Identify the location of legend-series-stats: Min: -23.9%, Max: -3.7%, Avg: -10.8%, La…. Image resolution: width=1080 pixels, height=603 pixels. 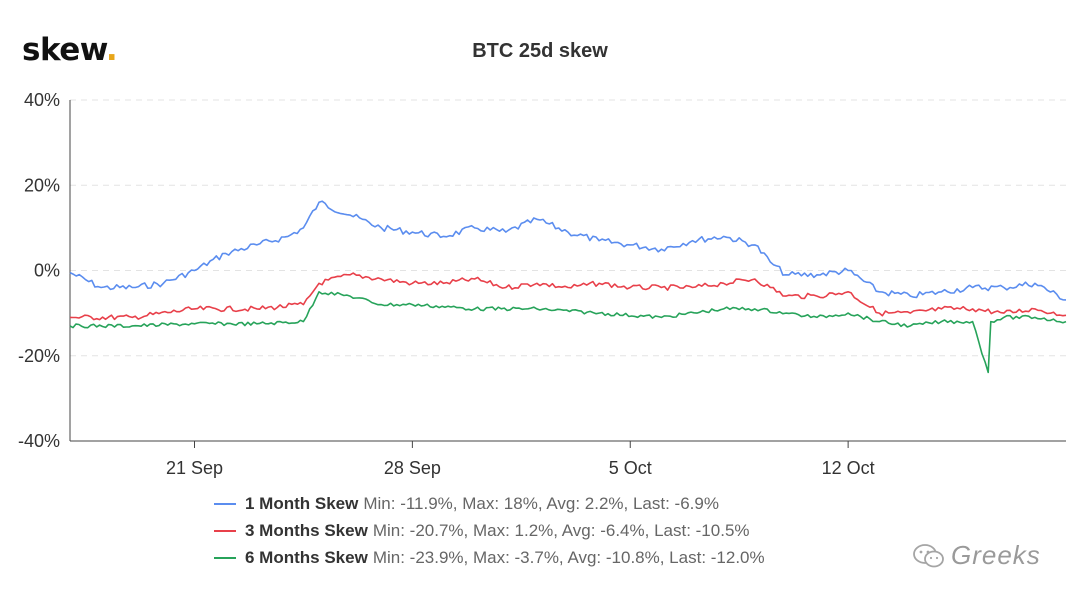
(568, 557).